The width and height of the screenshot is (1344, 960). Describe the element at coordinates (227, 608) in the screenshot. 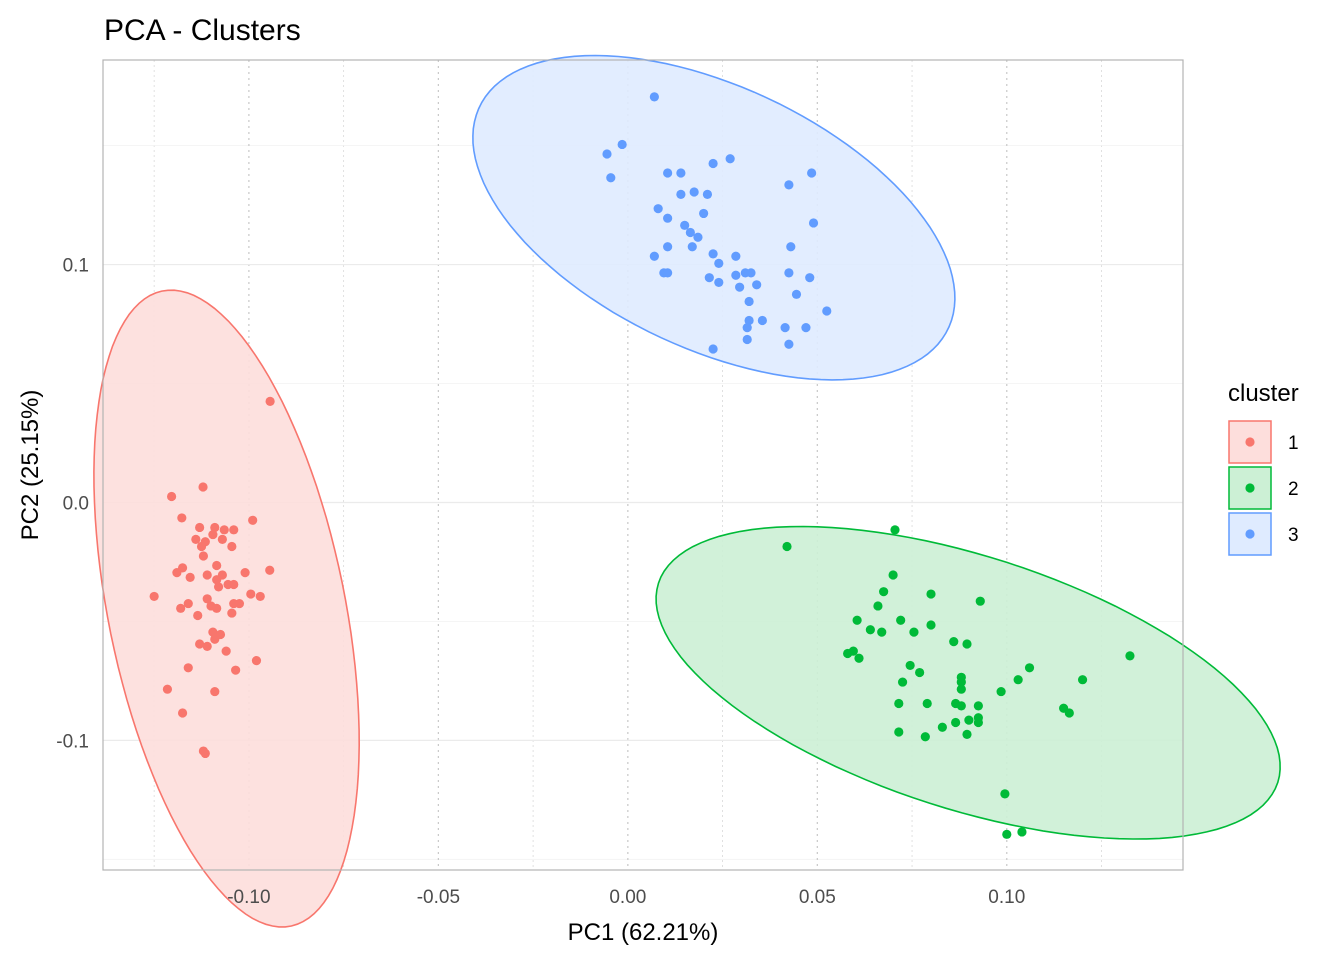

I see `cluster-1-ellipse` at that location.